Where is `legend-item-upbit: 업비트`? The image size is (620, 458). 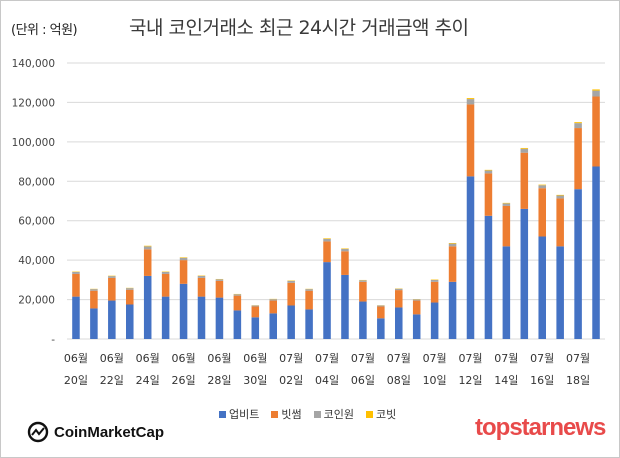 legend-item-upbit: 업비트 is located at coordinates (239, 414).